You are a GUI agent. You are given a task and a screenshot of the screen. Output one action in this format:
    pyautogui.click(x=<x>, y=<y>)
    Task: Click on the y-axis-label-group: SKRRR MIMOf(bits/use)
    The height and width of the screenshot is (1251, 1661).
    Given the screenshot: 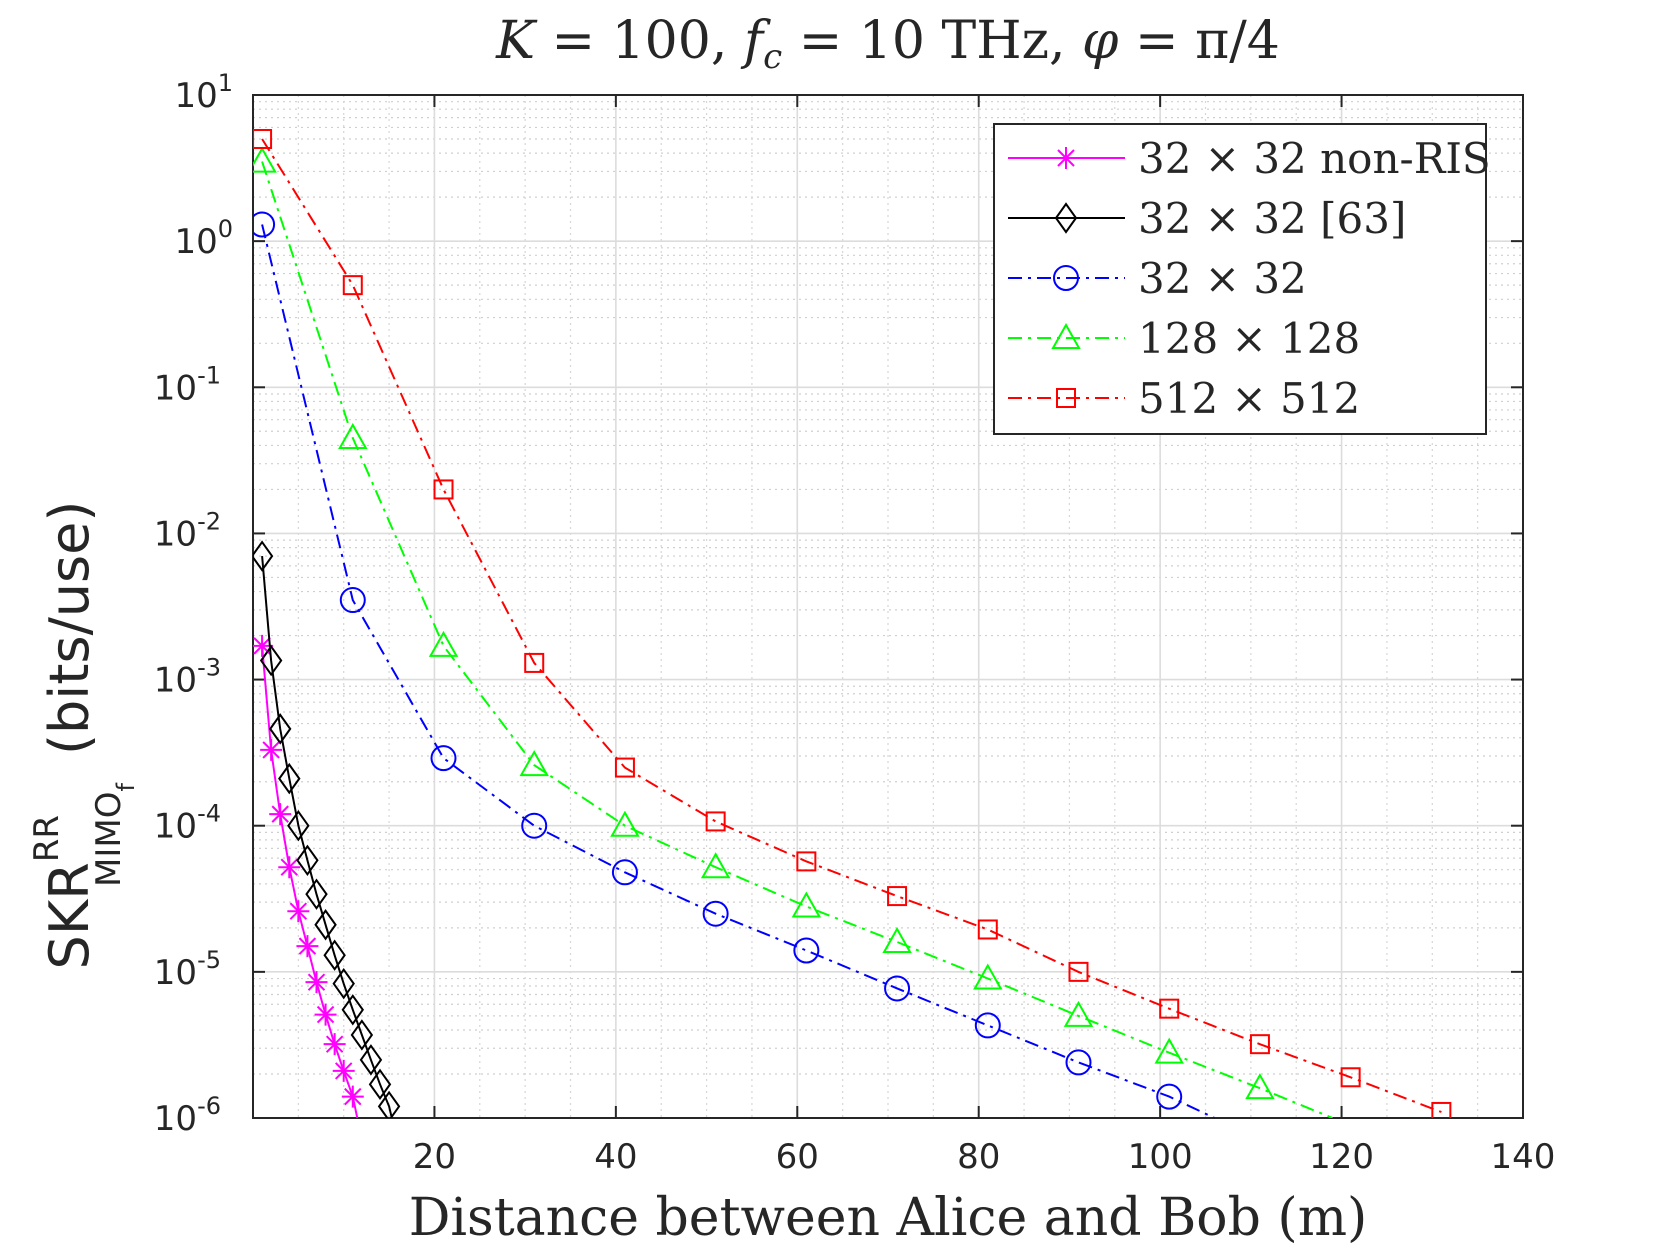 What is the action you would take?
    pyautogui.click(x=83, y=735)
    